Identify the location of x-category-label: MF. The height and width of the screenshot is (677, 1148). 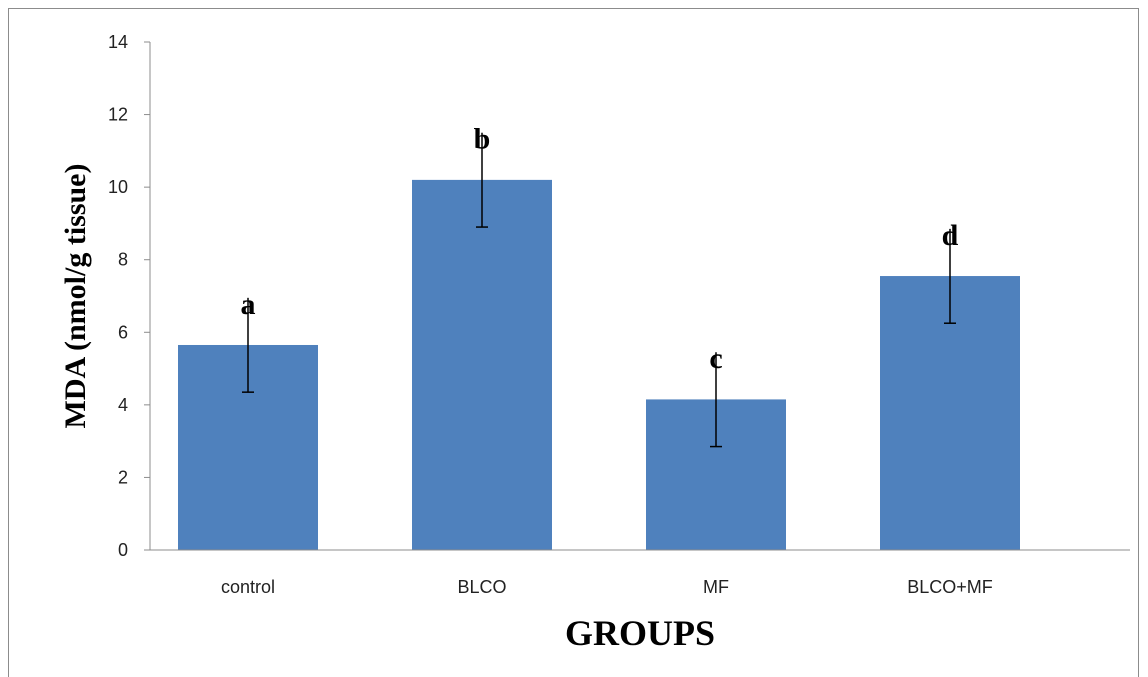
(716, 587).